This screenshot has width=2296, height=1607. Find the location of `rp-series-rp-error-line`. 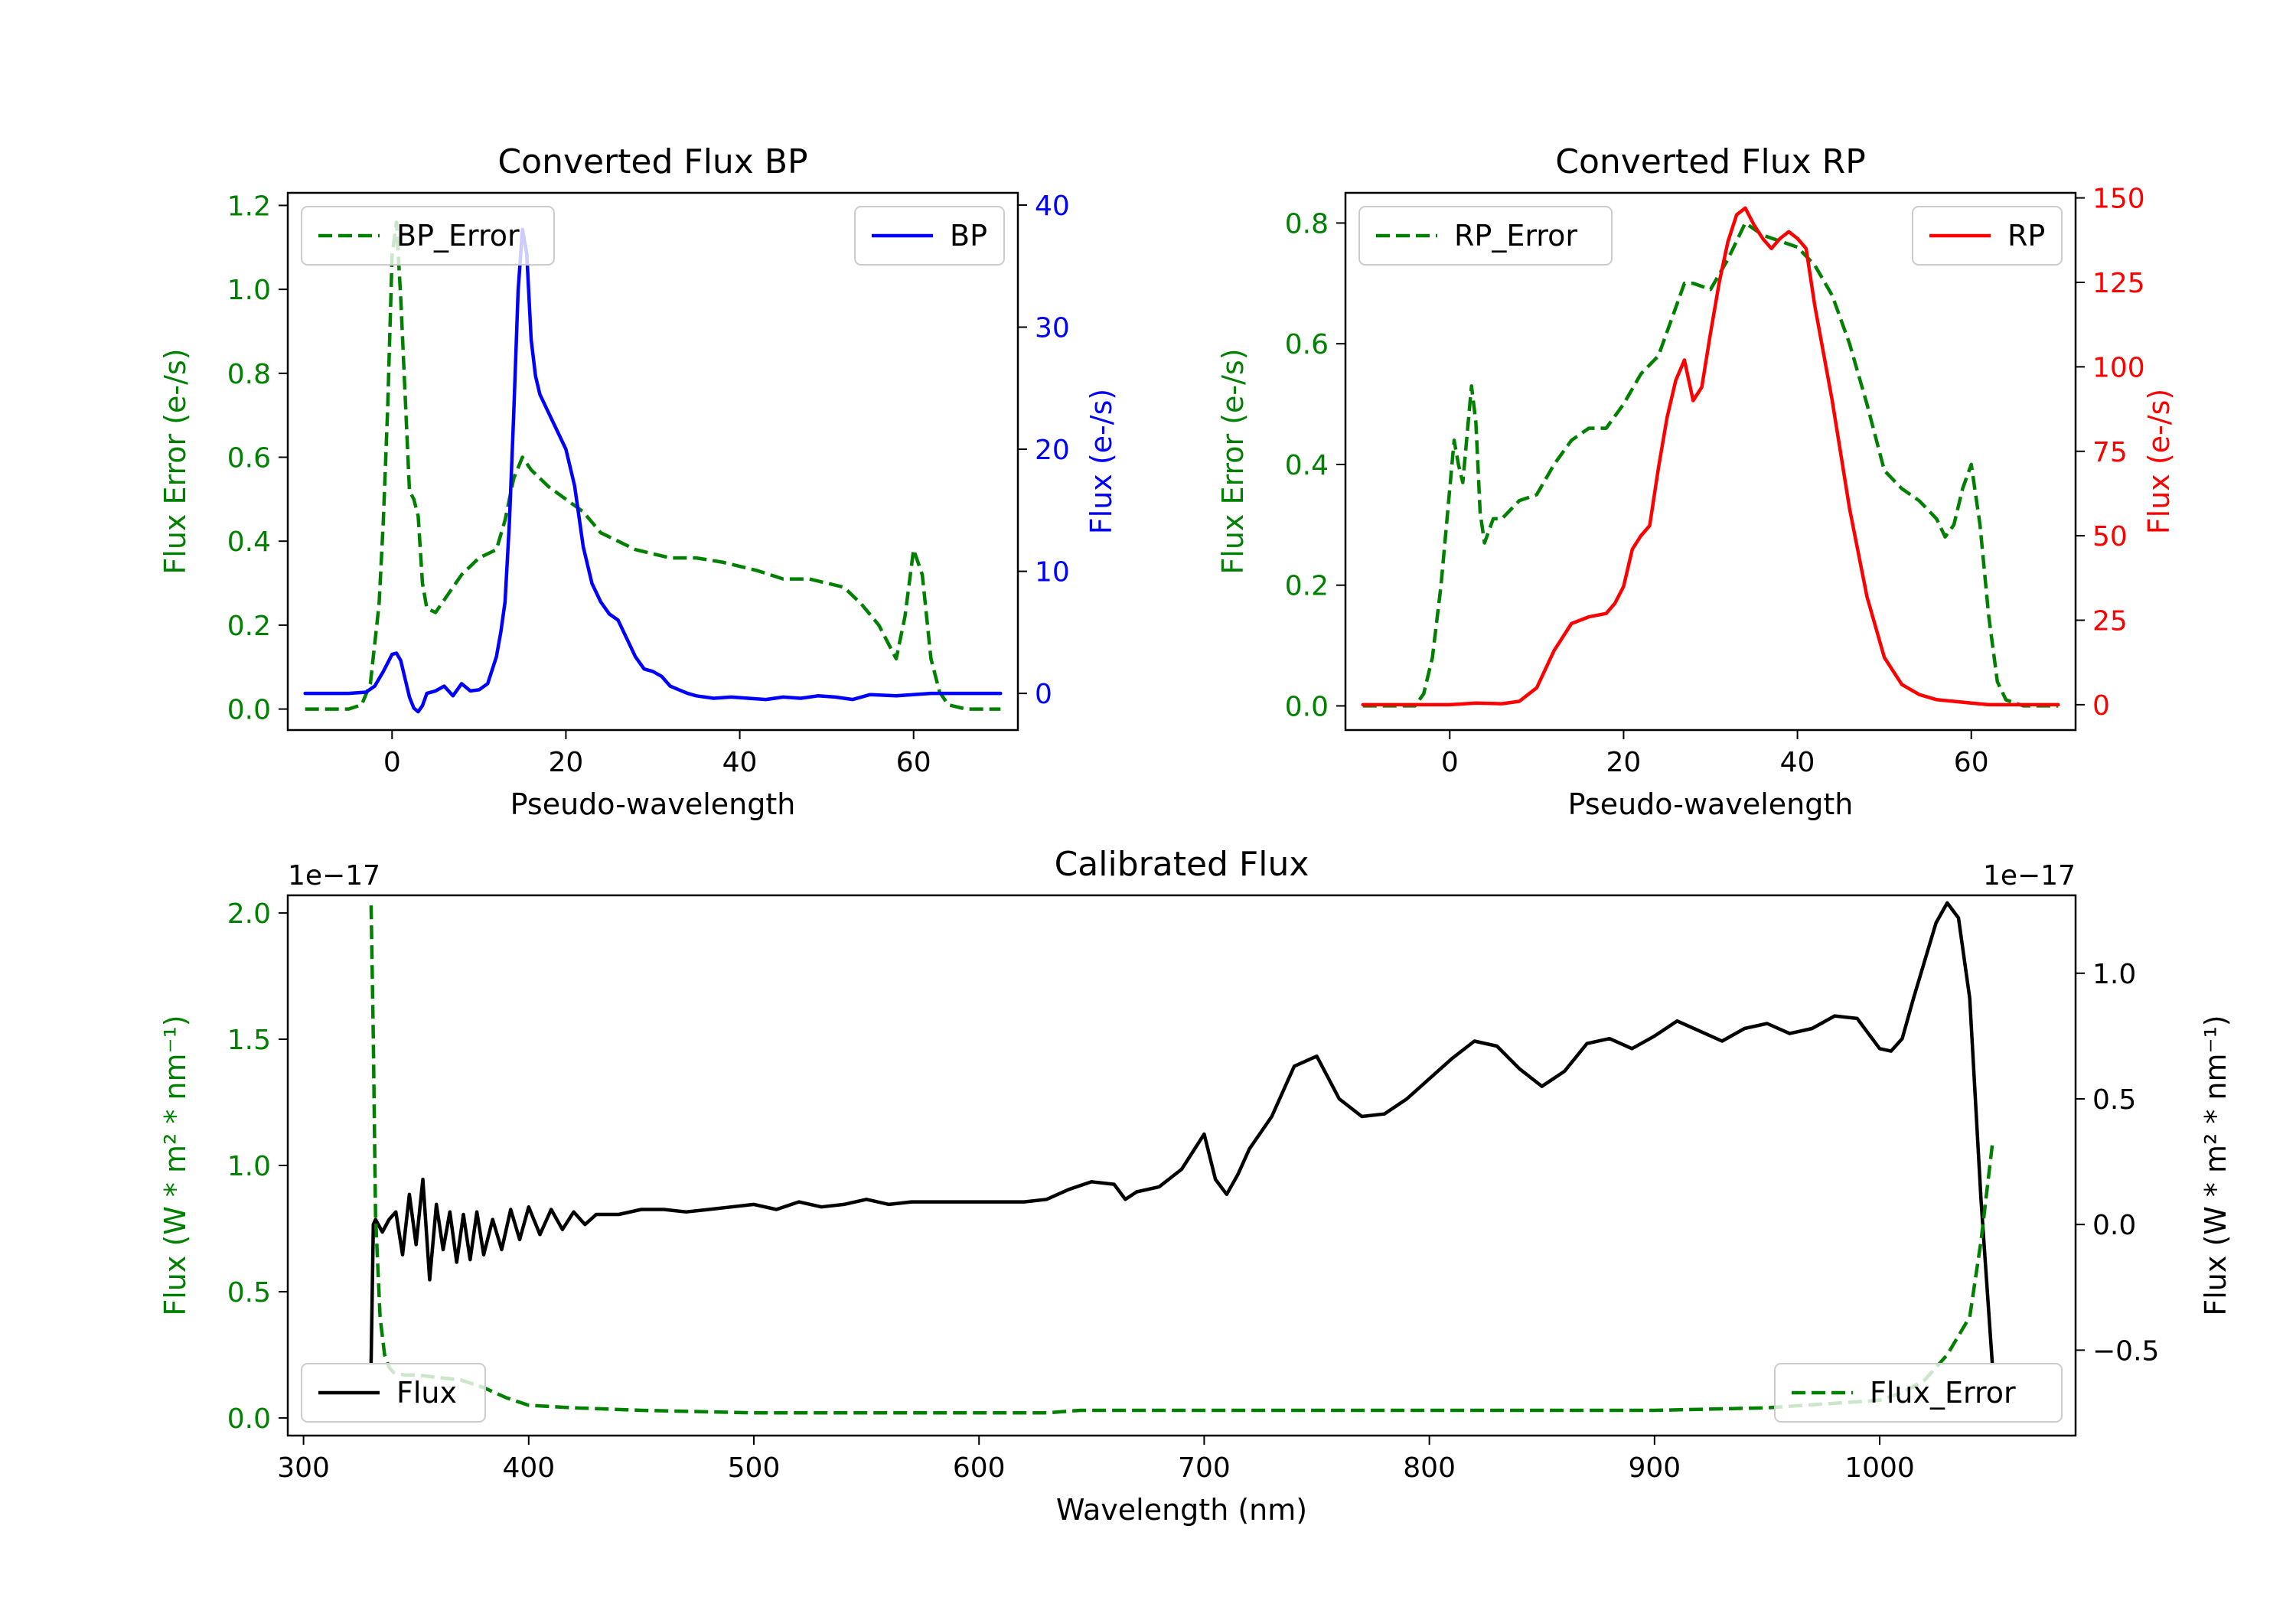

rp-series-rp-error-line is located at coordinates (1710, 464).